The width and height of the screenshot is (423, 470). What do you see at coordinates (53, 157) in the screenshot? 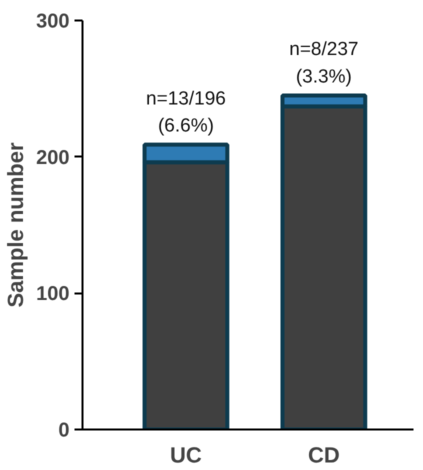
I see `y-tick-label: 200` at bounding box center [53, 157].